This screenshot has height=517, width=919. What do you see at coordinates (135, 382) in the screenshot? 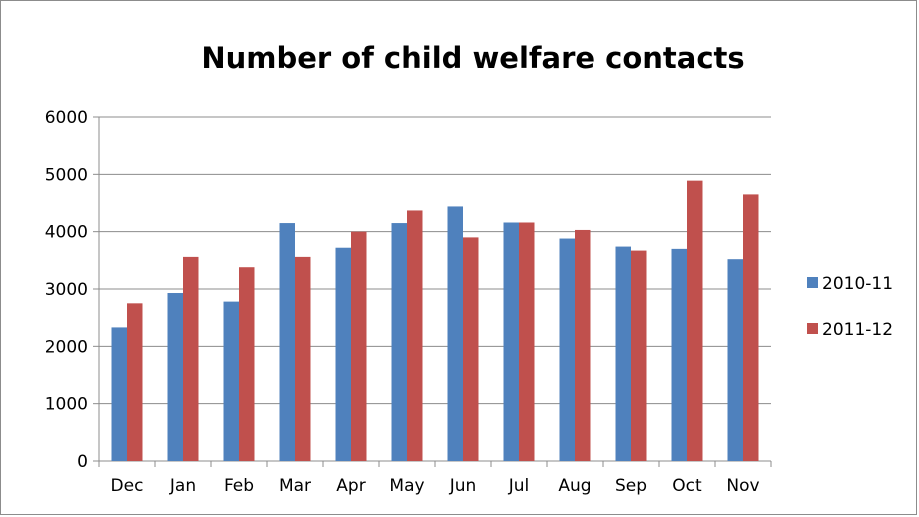
I see `bar-2011-12-Dec` at bounding box center [135, 382].